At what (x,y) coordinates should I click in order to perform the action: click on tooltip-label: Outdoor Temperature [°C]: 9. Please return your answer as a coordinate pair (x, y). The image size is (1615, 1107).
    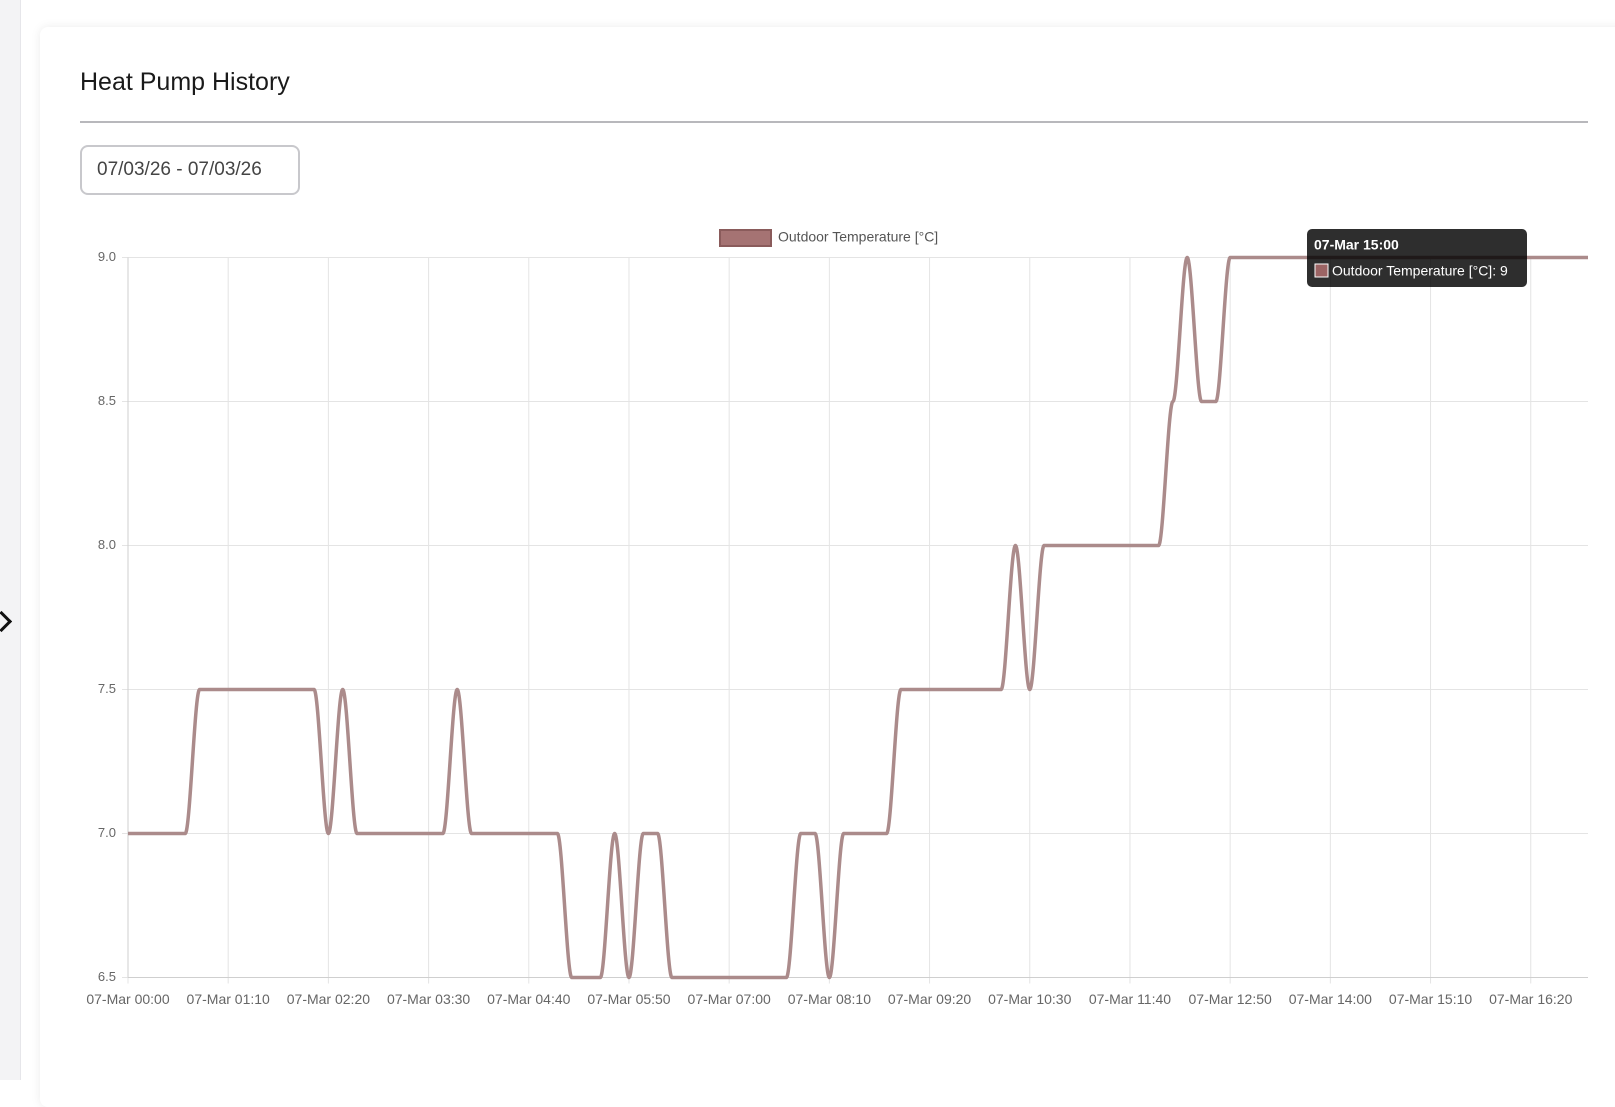
    Looking at the image, I should click on (1420, 271).